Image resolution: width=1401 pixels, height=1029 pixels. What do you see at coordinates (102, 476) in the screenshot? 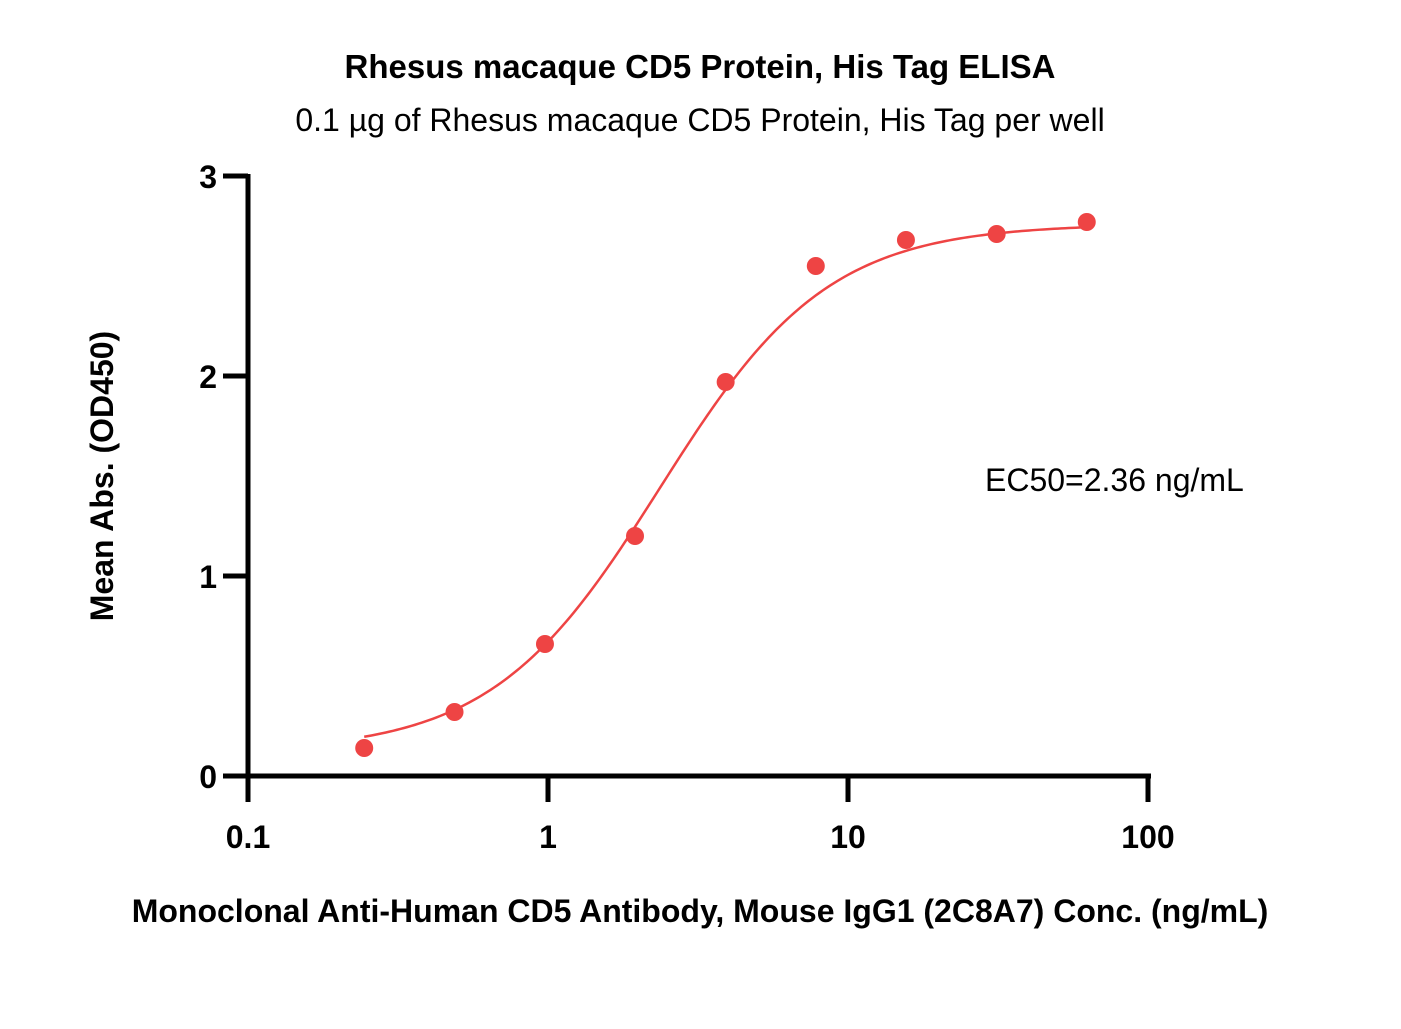
I see `y-axis-label: Mean Abs. (OD450)` at bounding box center [102, 476].